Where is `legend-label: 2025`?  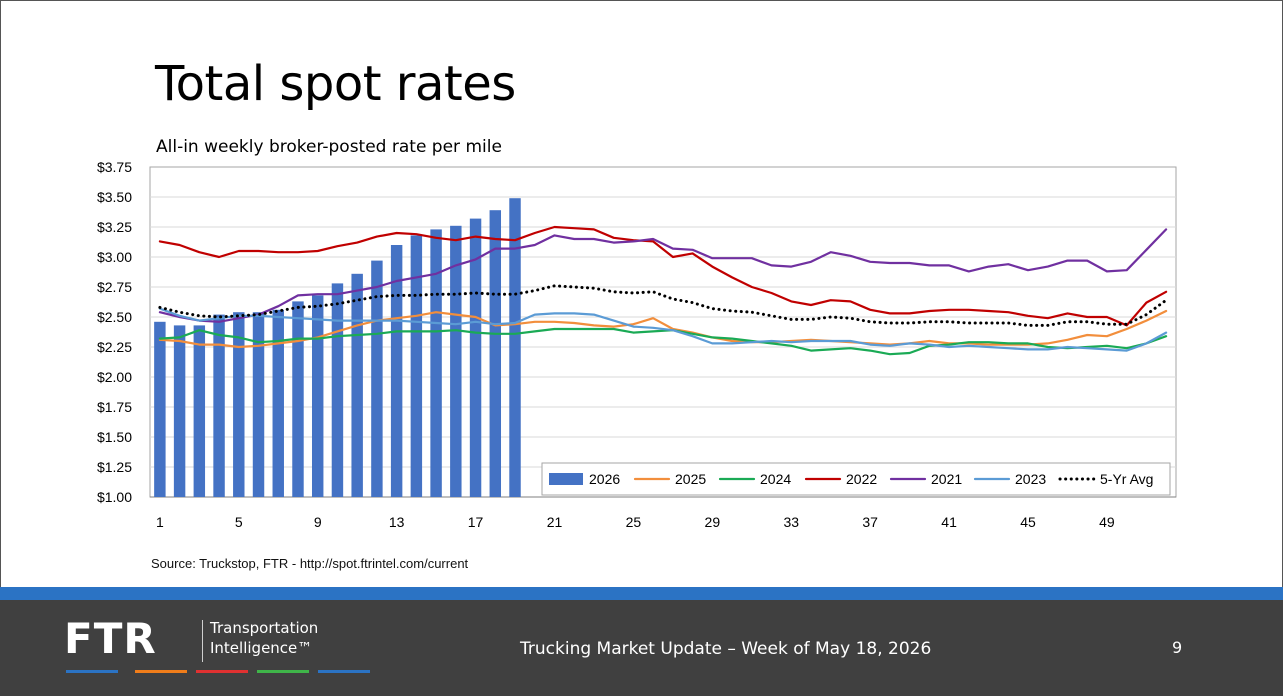
legend-label: 2025 is located at coordinates (690, 479).